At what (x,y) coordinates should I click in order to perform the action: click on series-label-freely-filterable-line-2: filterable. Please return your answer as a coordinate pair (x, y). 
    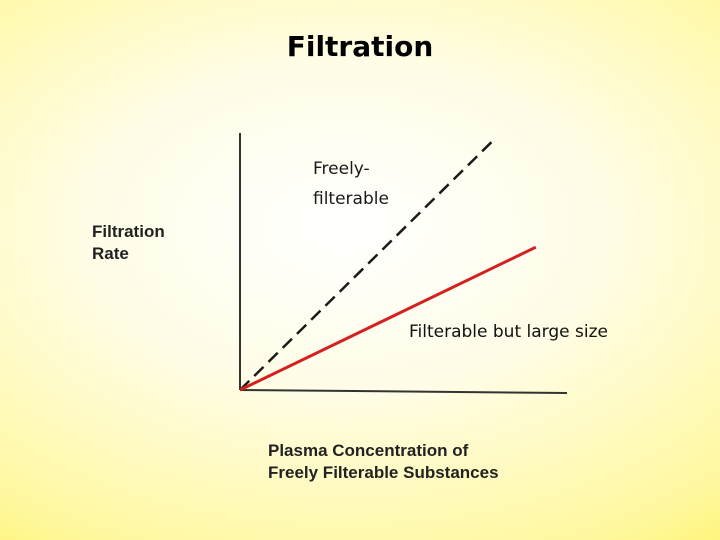
    Looking at the image, I should click on (351, 199).